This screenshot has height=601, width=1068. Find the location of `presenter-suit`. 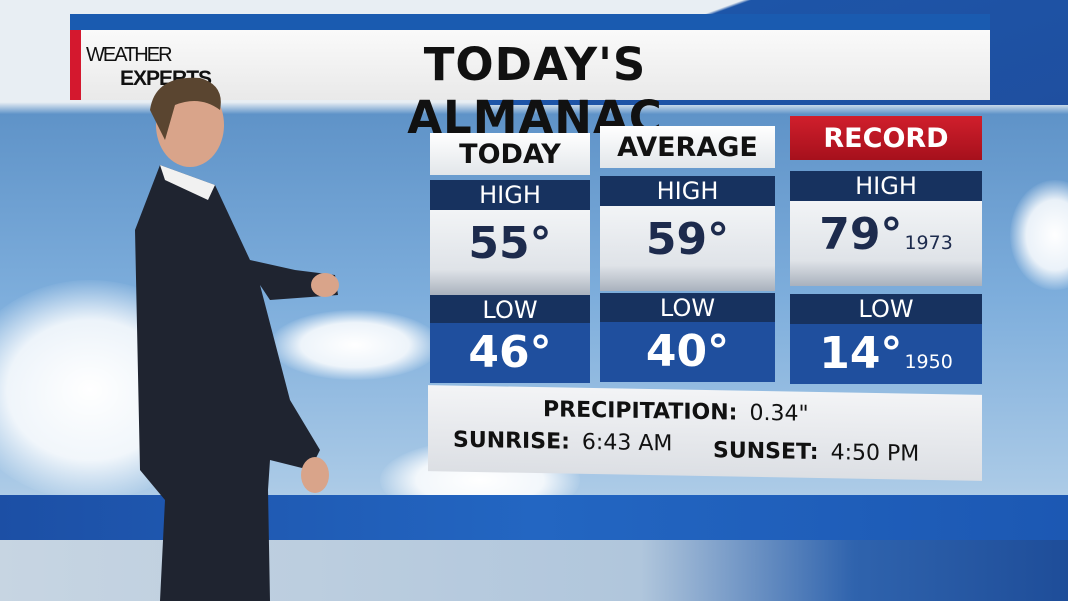

presenter-suit is located at coordinates (236, 383).